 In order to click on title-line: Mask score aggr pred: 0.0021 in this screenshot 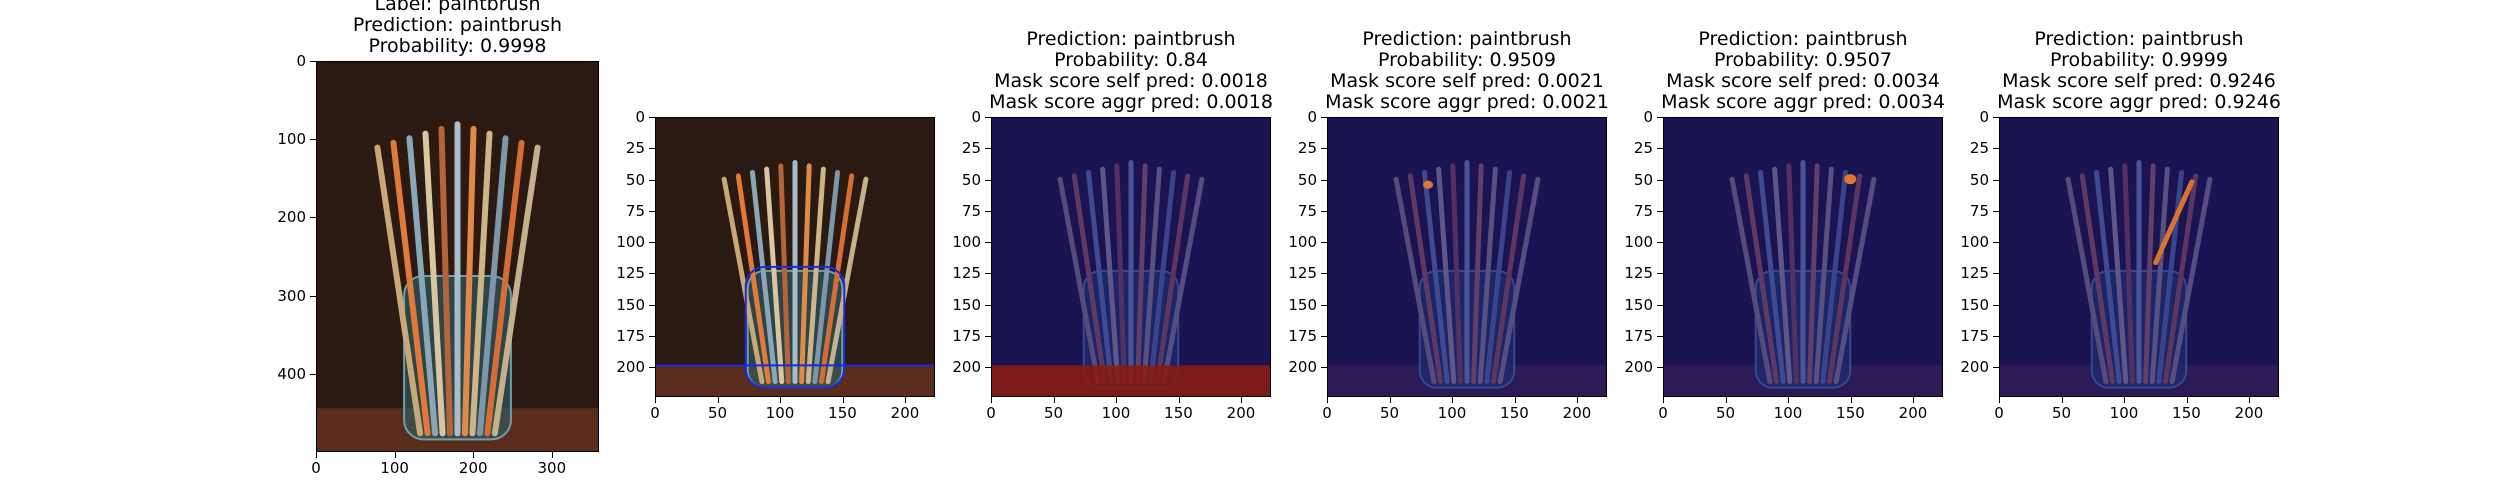, I will do `click(1467, 102)`.